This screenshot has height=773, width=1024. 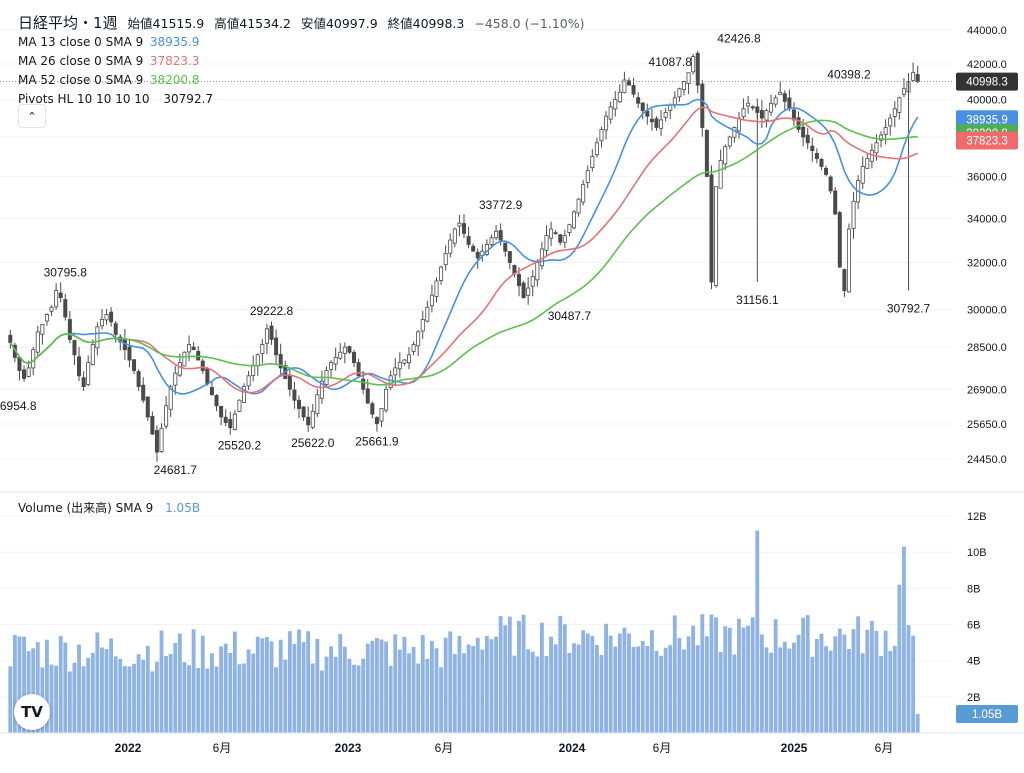 What do you see at coordinates (572, 748) in the screenshot?
I see `time-tick-label: 2024` at bounding box center [572, 748].